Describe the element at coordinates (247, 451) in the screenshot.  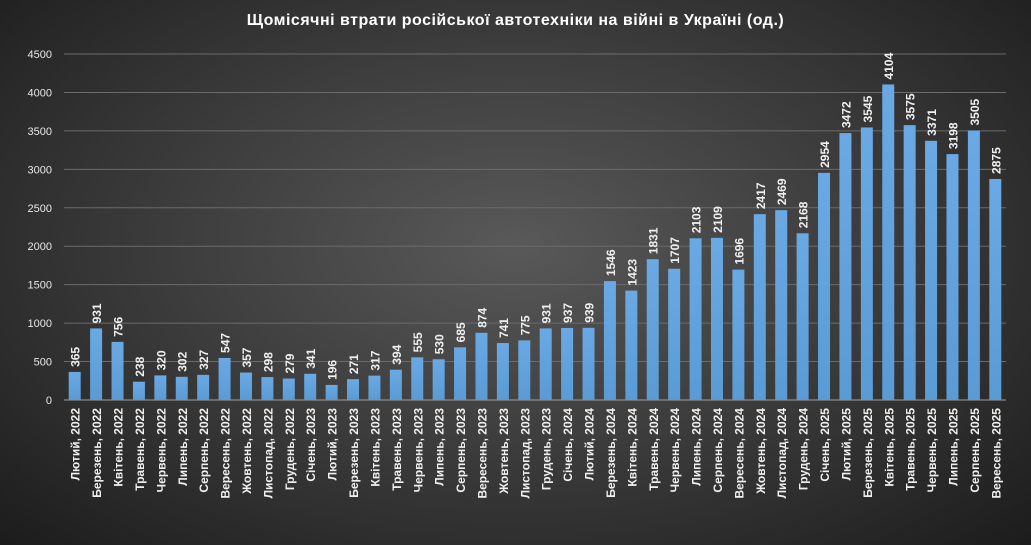
I see `x-tick-label: Жовтень, 2022` at that location.